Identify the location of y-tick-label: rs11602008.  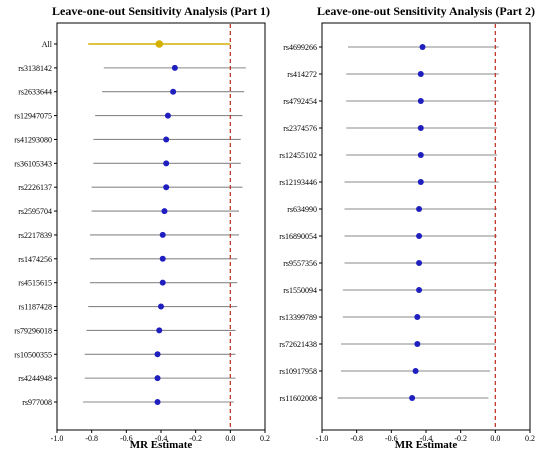
(298, 398).